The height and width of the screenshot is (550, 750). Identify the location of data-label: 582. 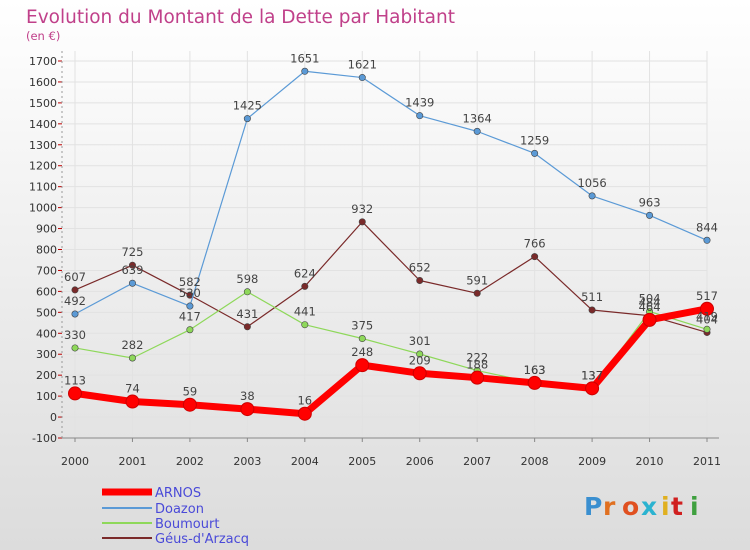
(190, 282).